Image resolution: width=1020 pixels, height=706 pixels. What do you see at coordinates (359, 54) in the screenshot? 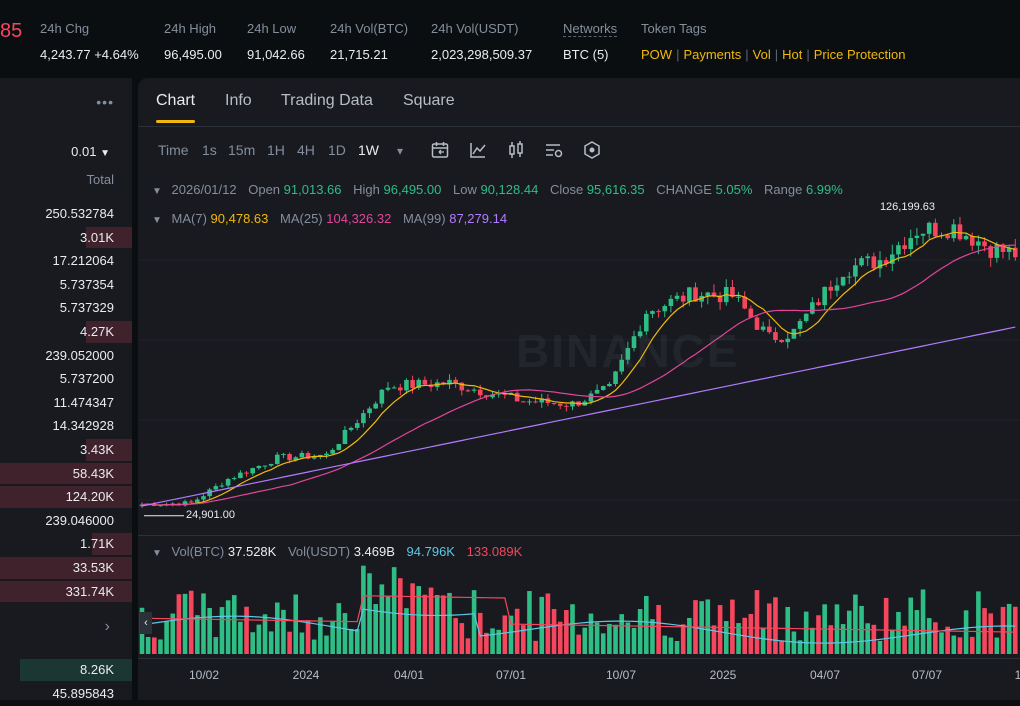
I see `stat-value: 21,715.21` at bounding box center [359, 54].